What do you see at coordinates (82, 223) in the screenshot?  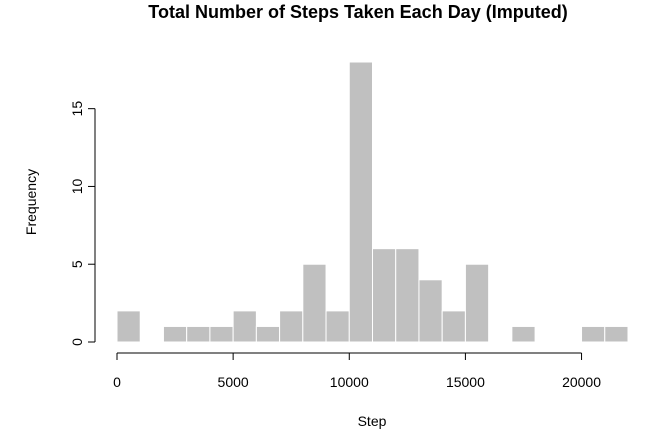 I see `y-axis: 0 5 10 15` at bounding box center [82, 223].